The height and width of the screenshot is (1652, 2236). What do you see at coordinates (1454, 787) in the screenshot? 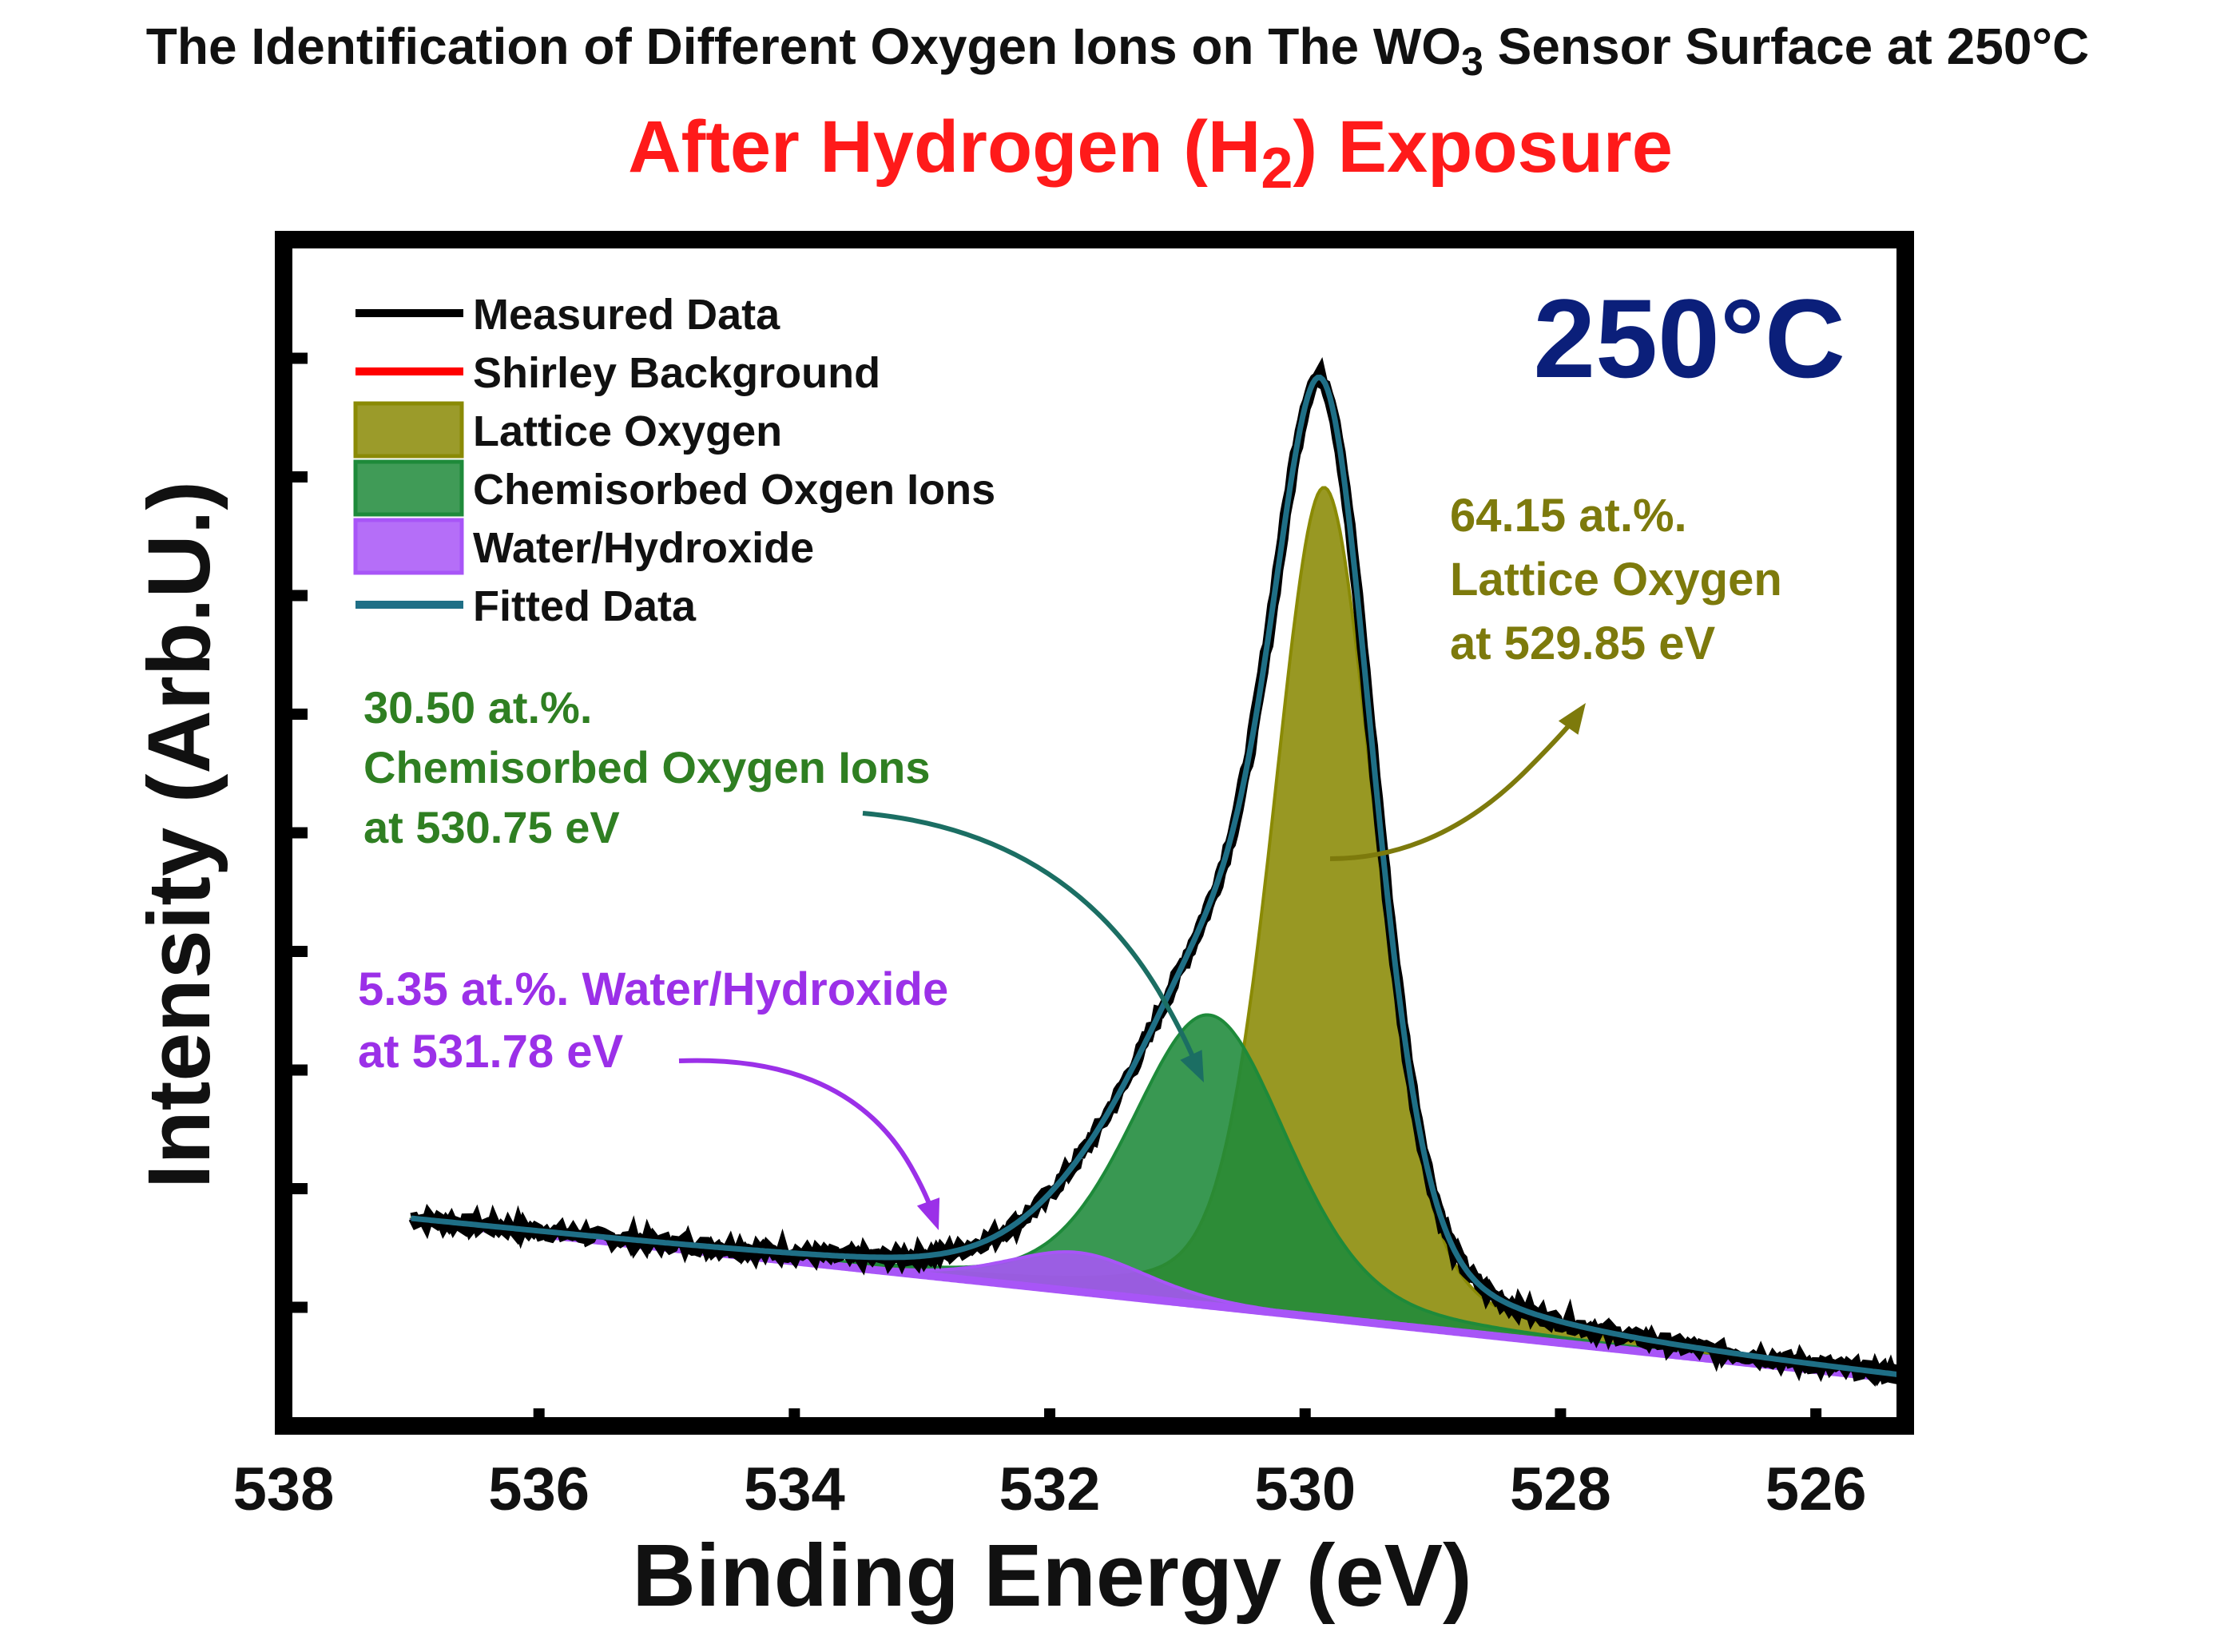
I see `lattice-arrow-line` at bounding box center [1454, 787].